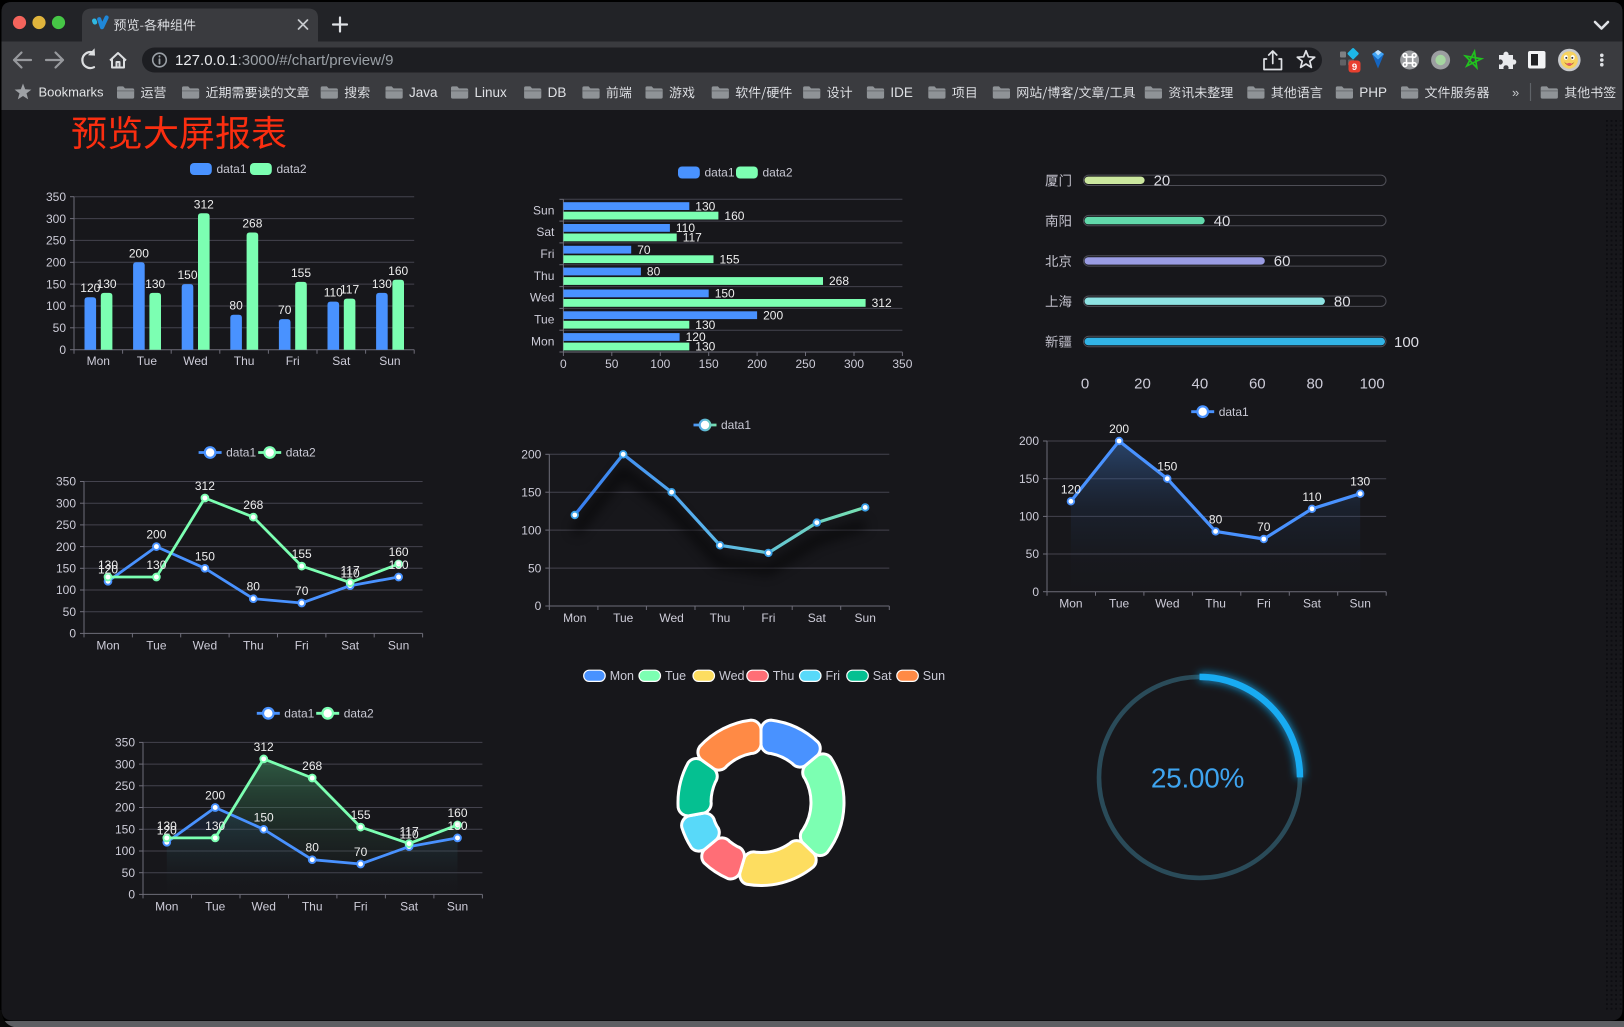  Describe the element at coordinates (1222, 221) in the screenshot. I see `svg-text: 40` at that location.